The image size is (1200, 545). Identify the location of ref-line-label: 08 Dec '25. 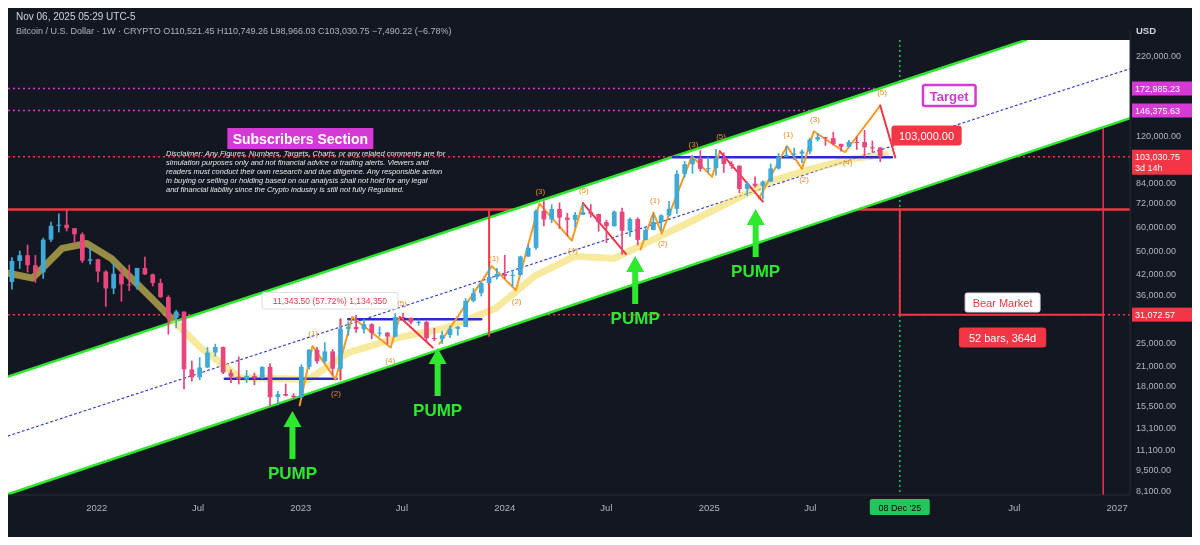
(900, 507).